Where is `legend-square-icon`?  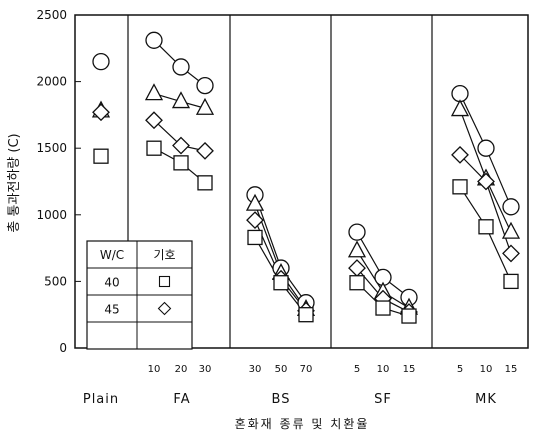
legend-square-icon is located at coordinates (164, 281).